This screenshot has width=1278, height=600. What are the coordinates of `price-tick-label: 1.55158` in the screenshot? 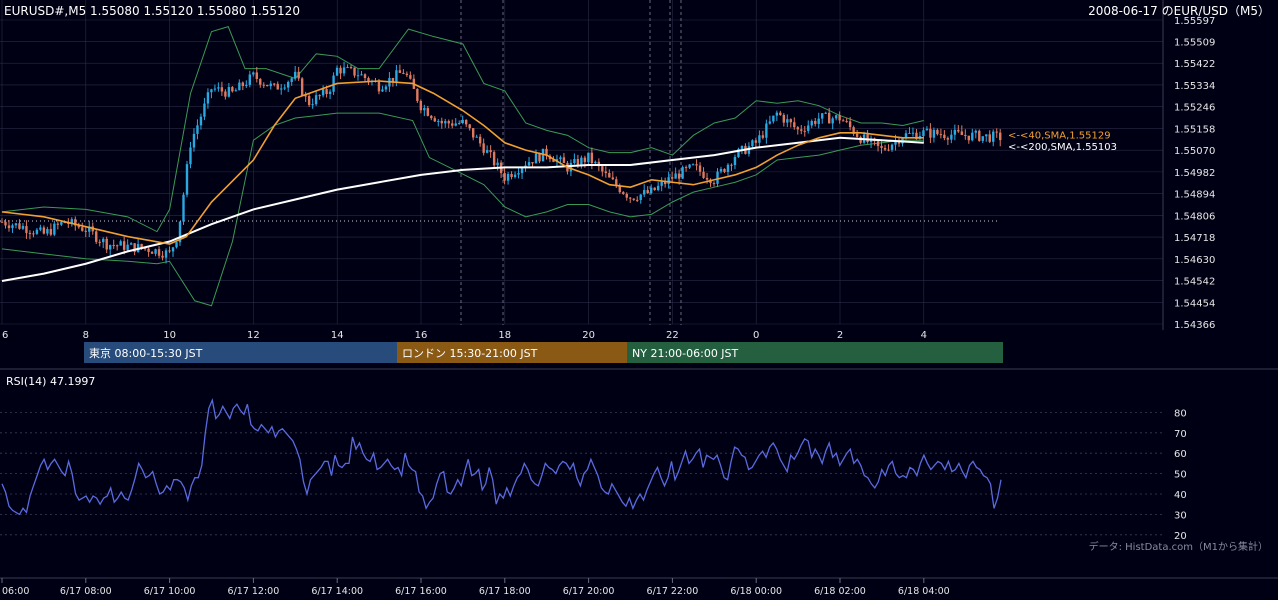 It's located at (1194, 129).